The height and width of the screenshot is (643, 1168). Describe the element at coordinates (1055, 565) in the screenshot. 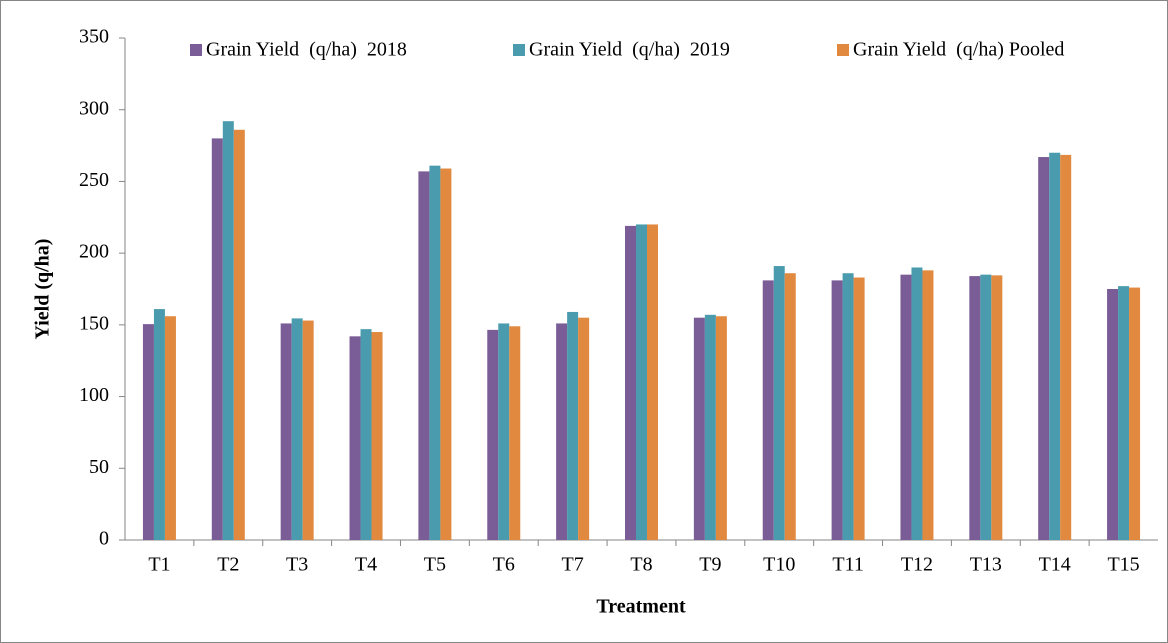

I see `x-tick-label: T14` at that location.